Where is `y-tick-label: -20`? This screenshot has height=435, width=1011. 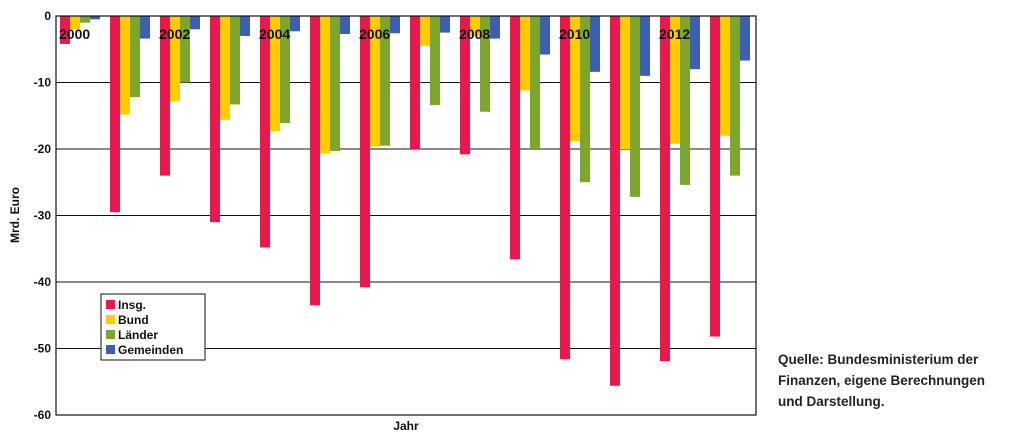
y-tick-label: -20 is located at coordinates (43, 149).